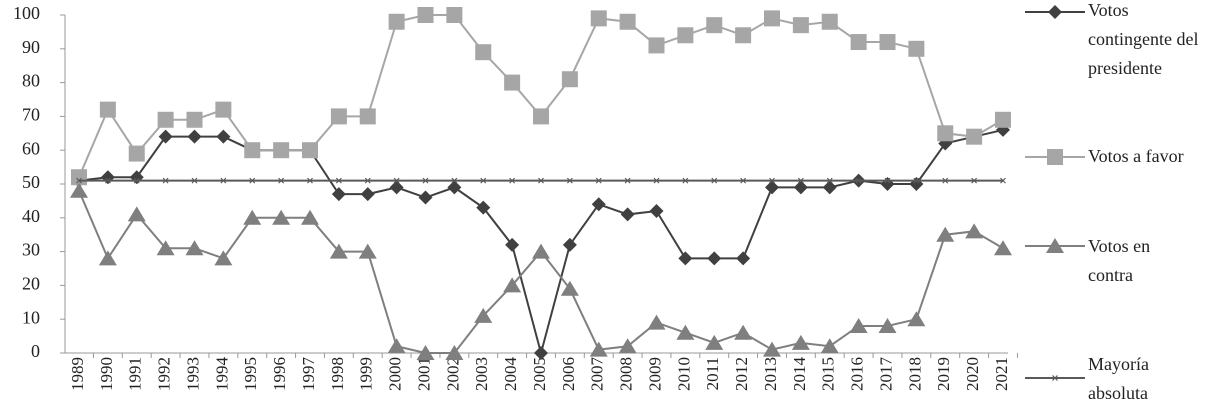 The height and width of the screenshot is (417, 1225). Describe the element at coordinates (1136, 156) in the screenshot. I see `legend-label: Votos a favor` at that location.